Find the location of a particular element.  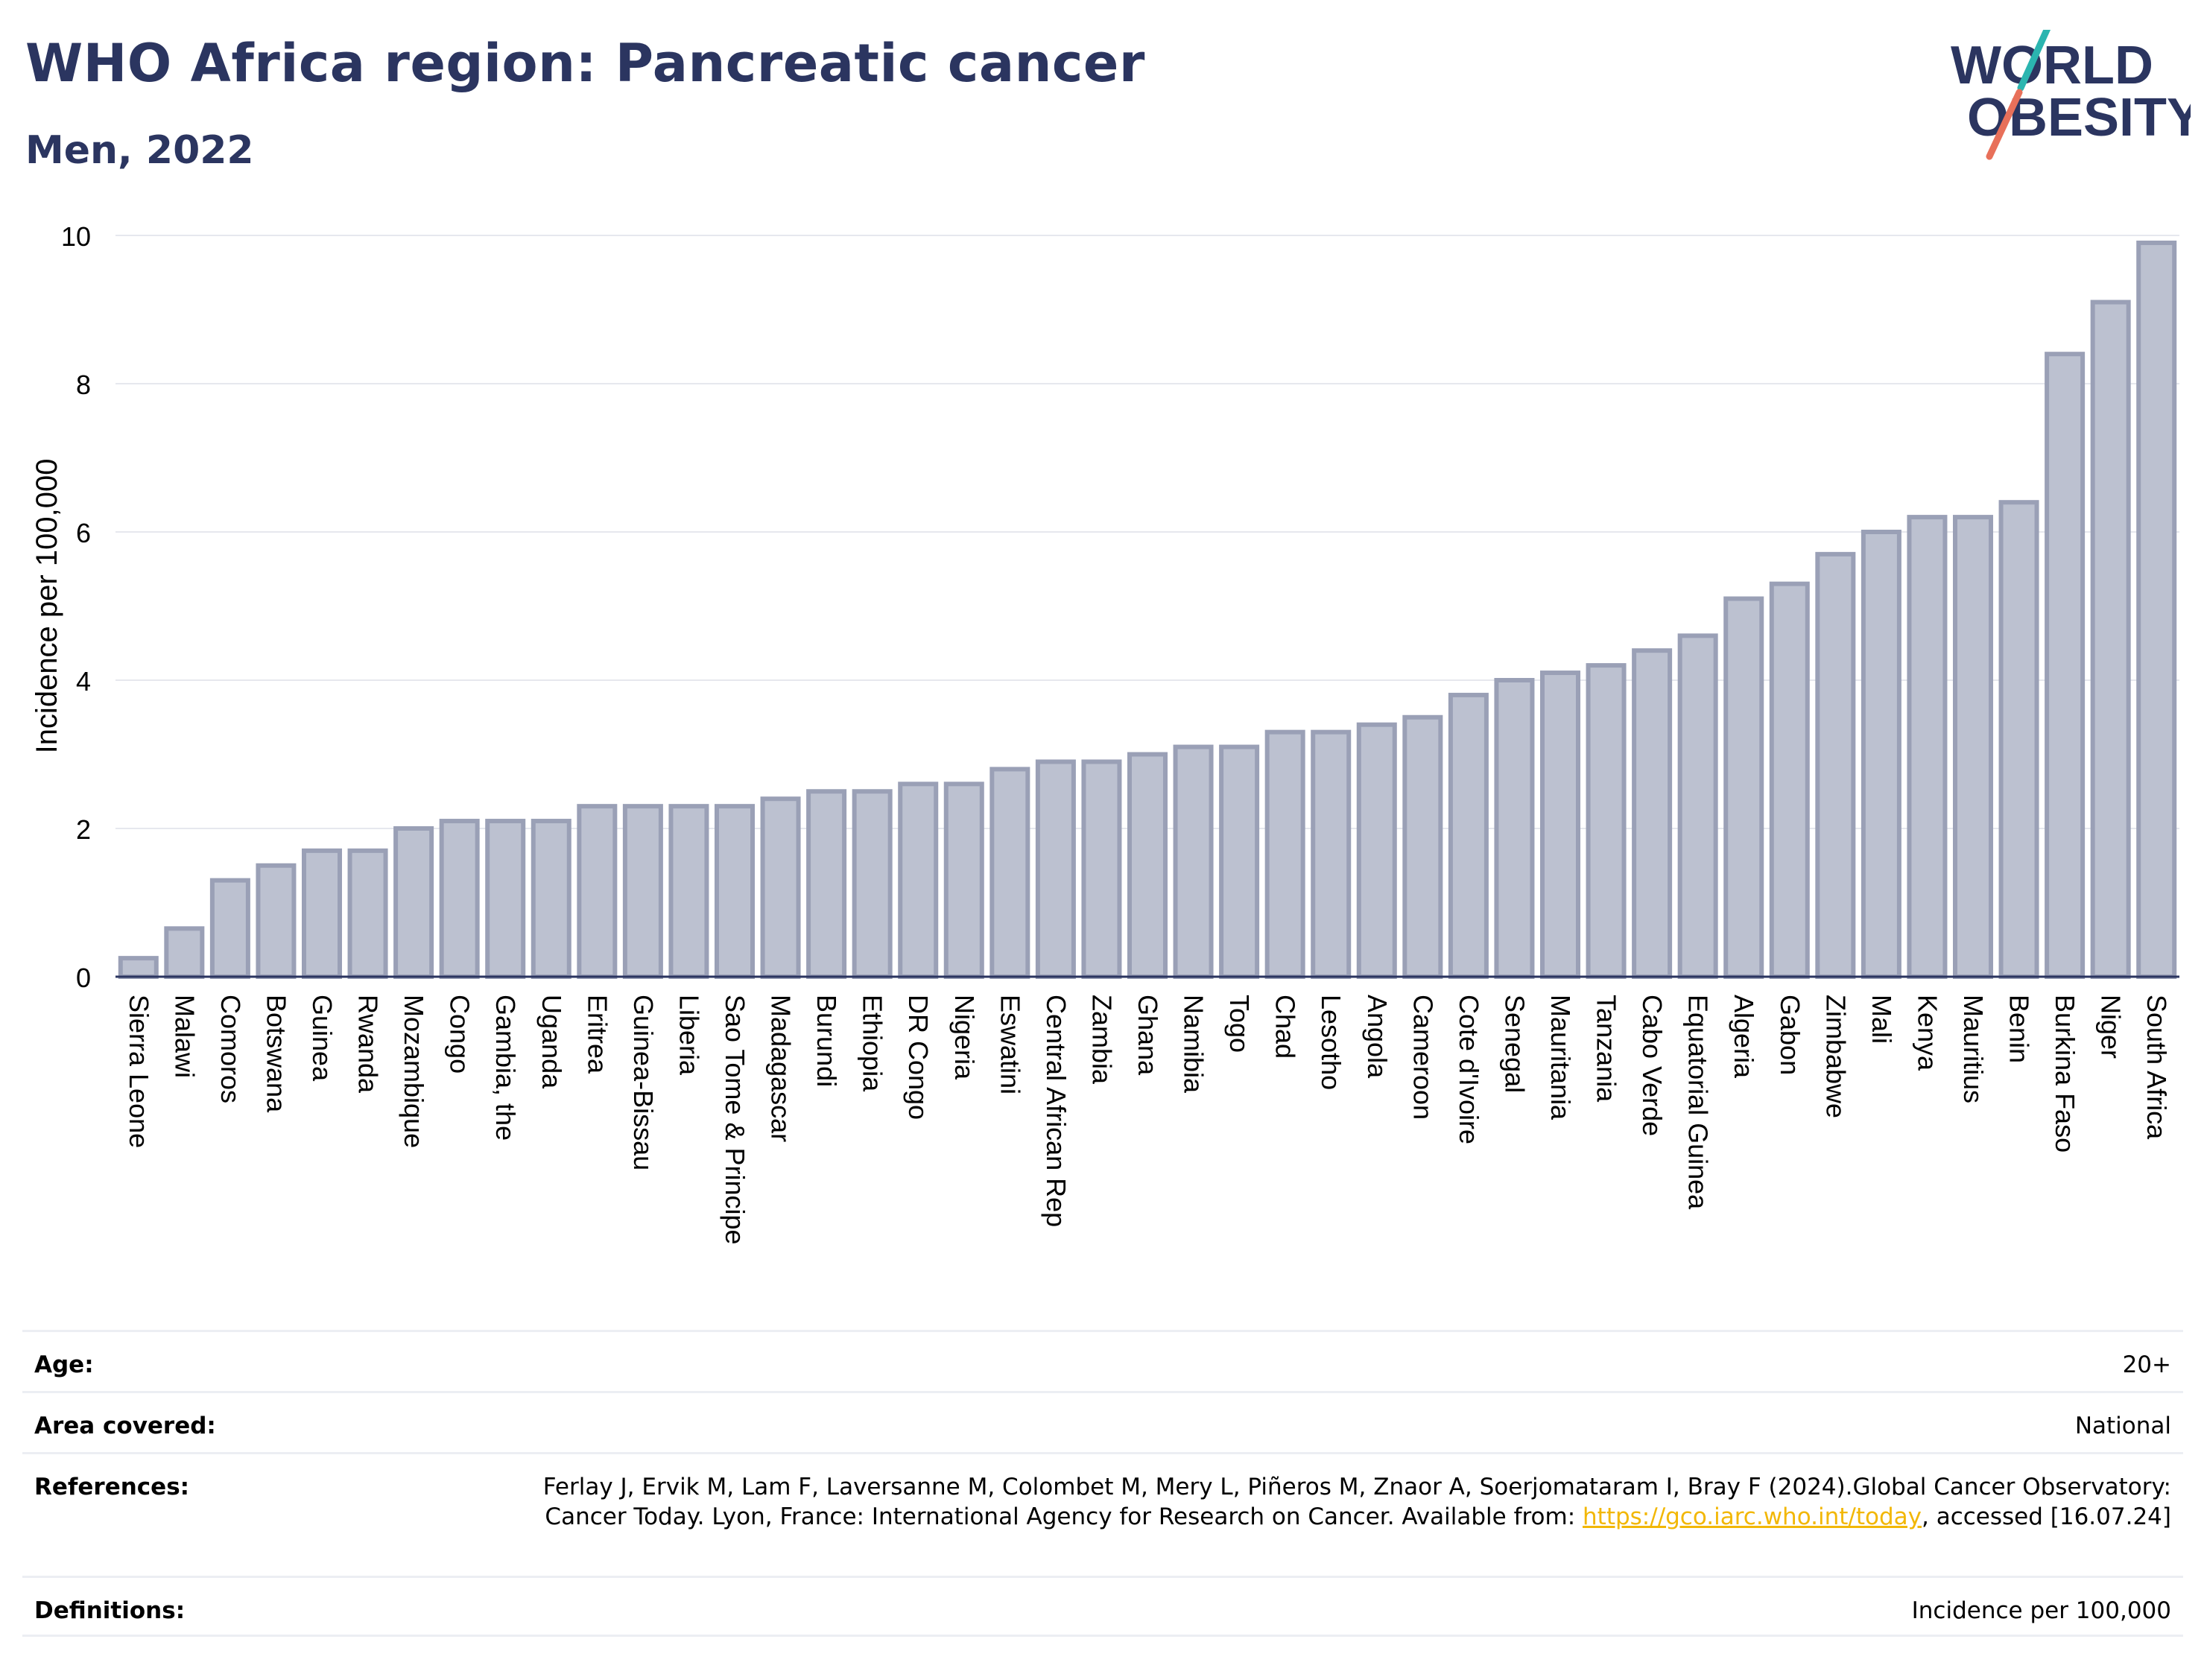

x-tick-label: Congo is located at coordinates (460, 1034).